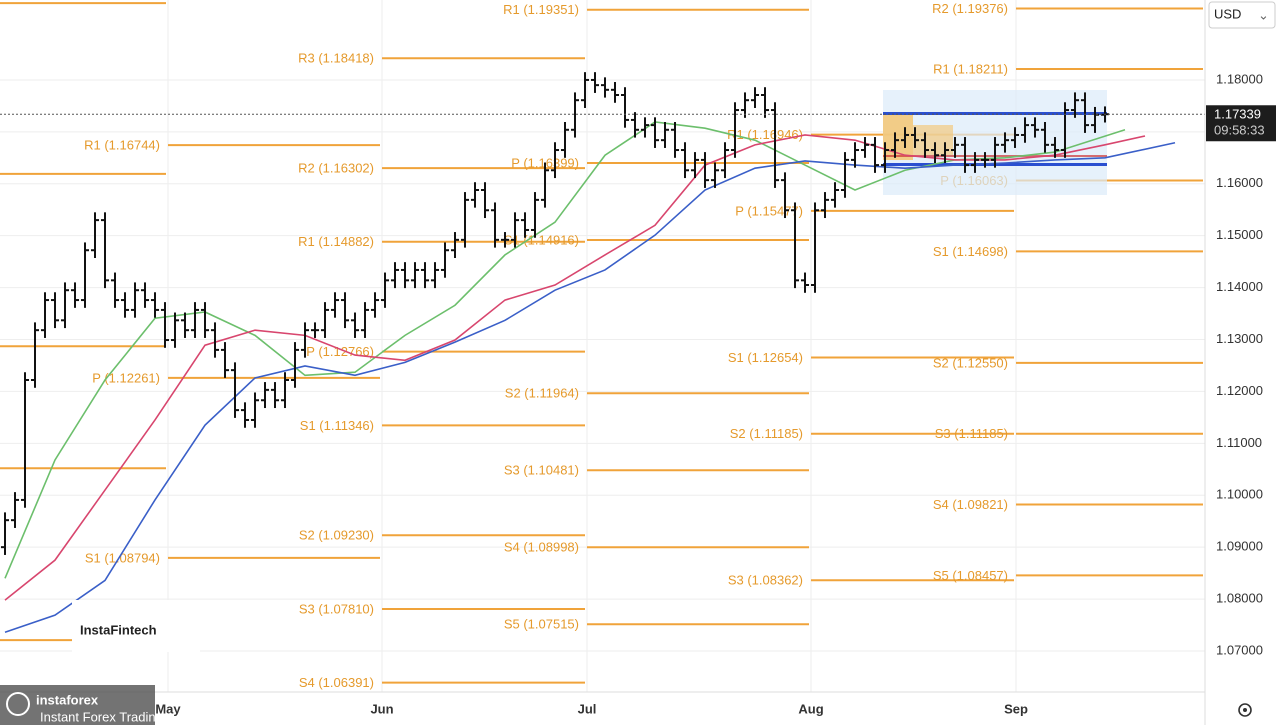 The image size is (1280, 725). I want to click on pivot-label: S1 (1.14698), so click(970, 251).